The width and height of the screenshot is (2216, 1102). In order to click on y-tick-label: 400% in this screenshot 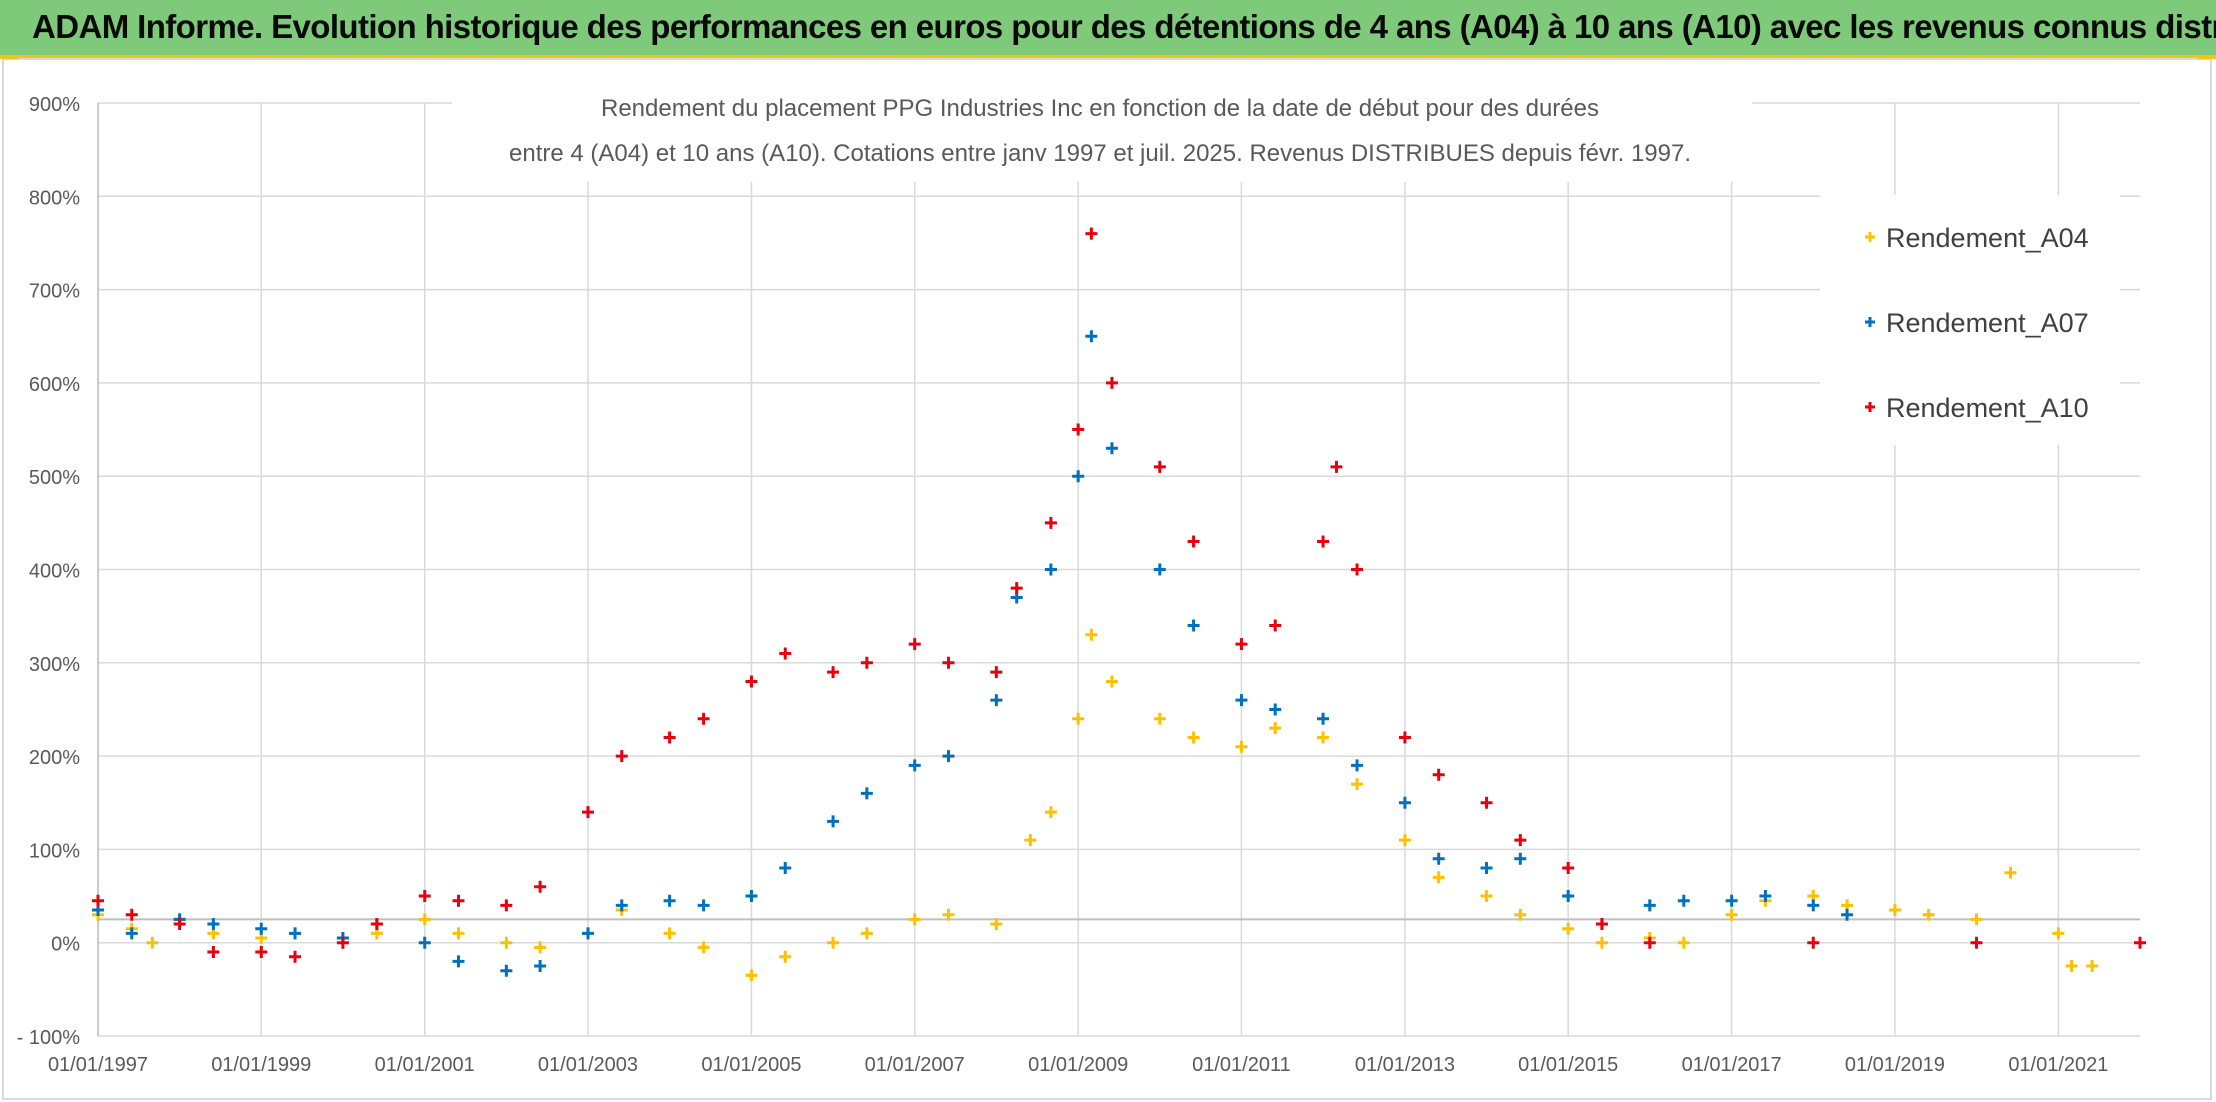, I will do `click(54, 572)`.